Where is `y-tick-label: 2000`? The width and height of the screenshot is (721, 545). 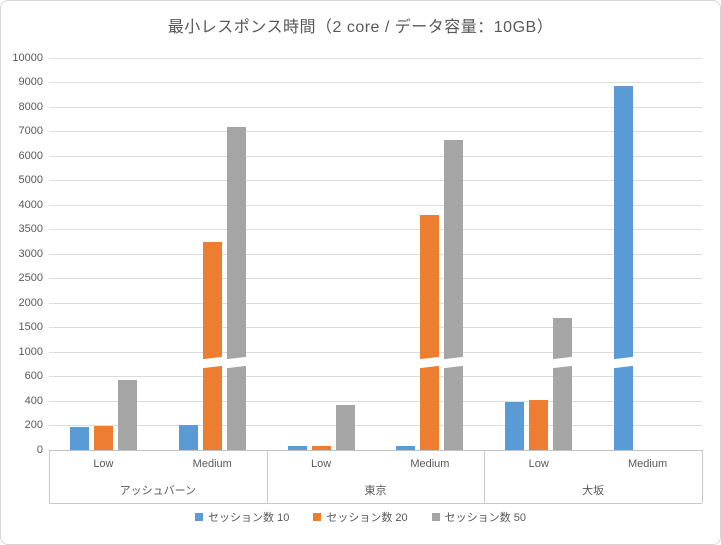 y-tick-label: 2000 is located at coordinates (30, 302).